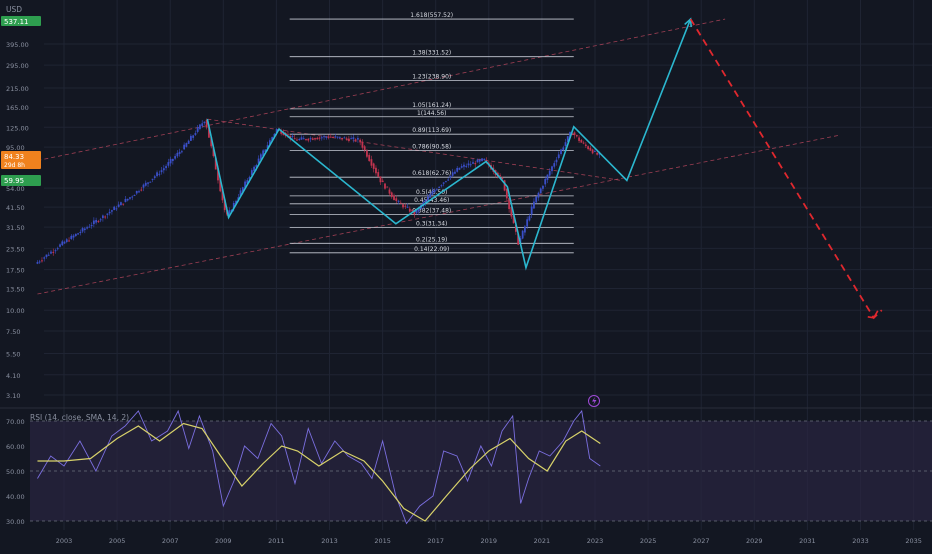  What do you see at coordinates (431, 239) in the screenshot?
I see `fib-level-label: 0.2(25.19)` at bounding box center [431, 239].